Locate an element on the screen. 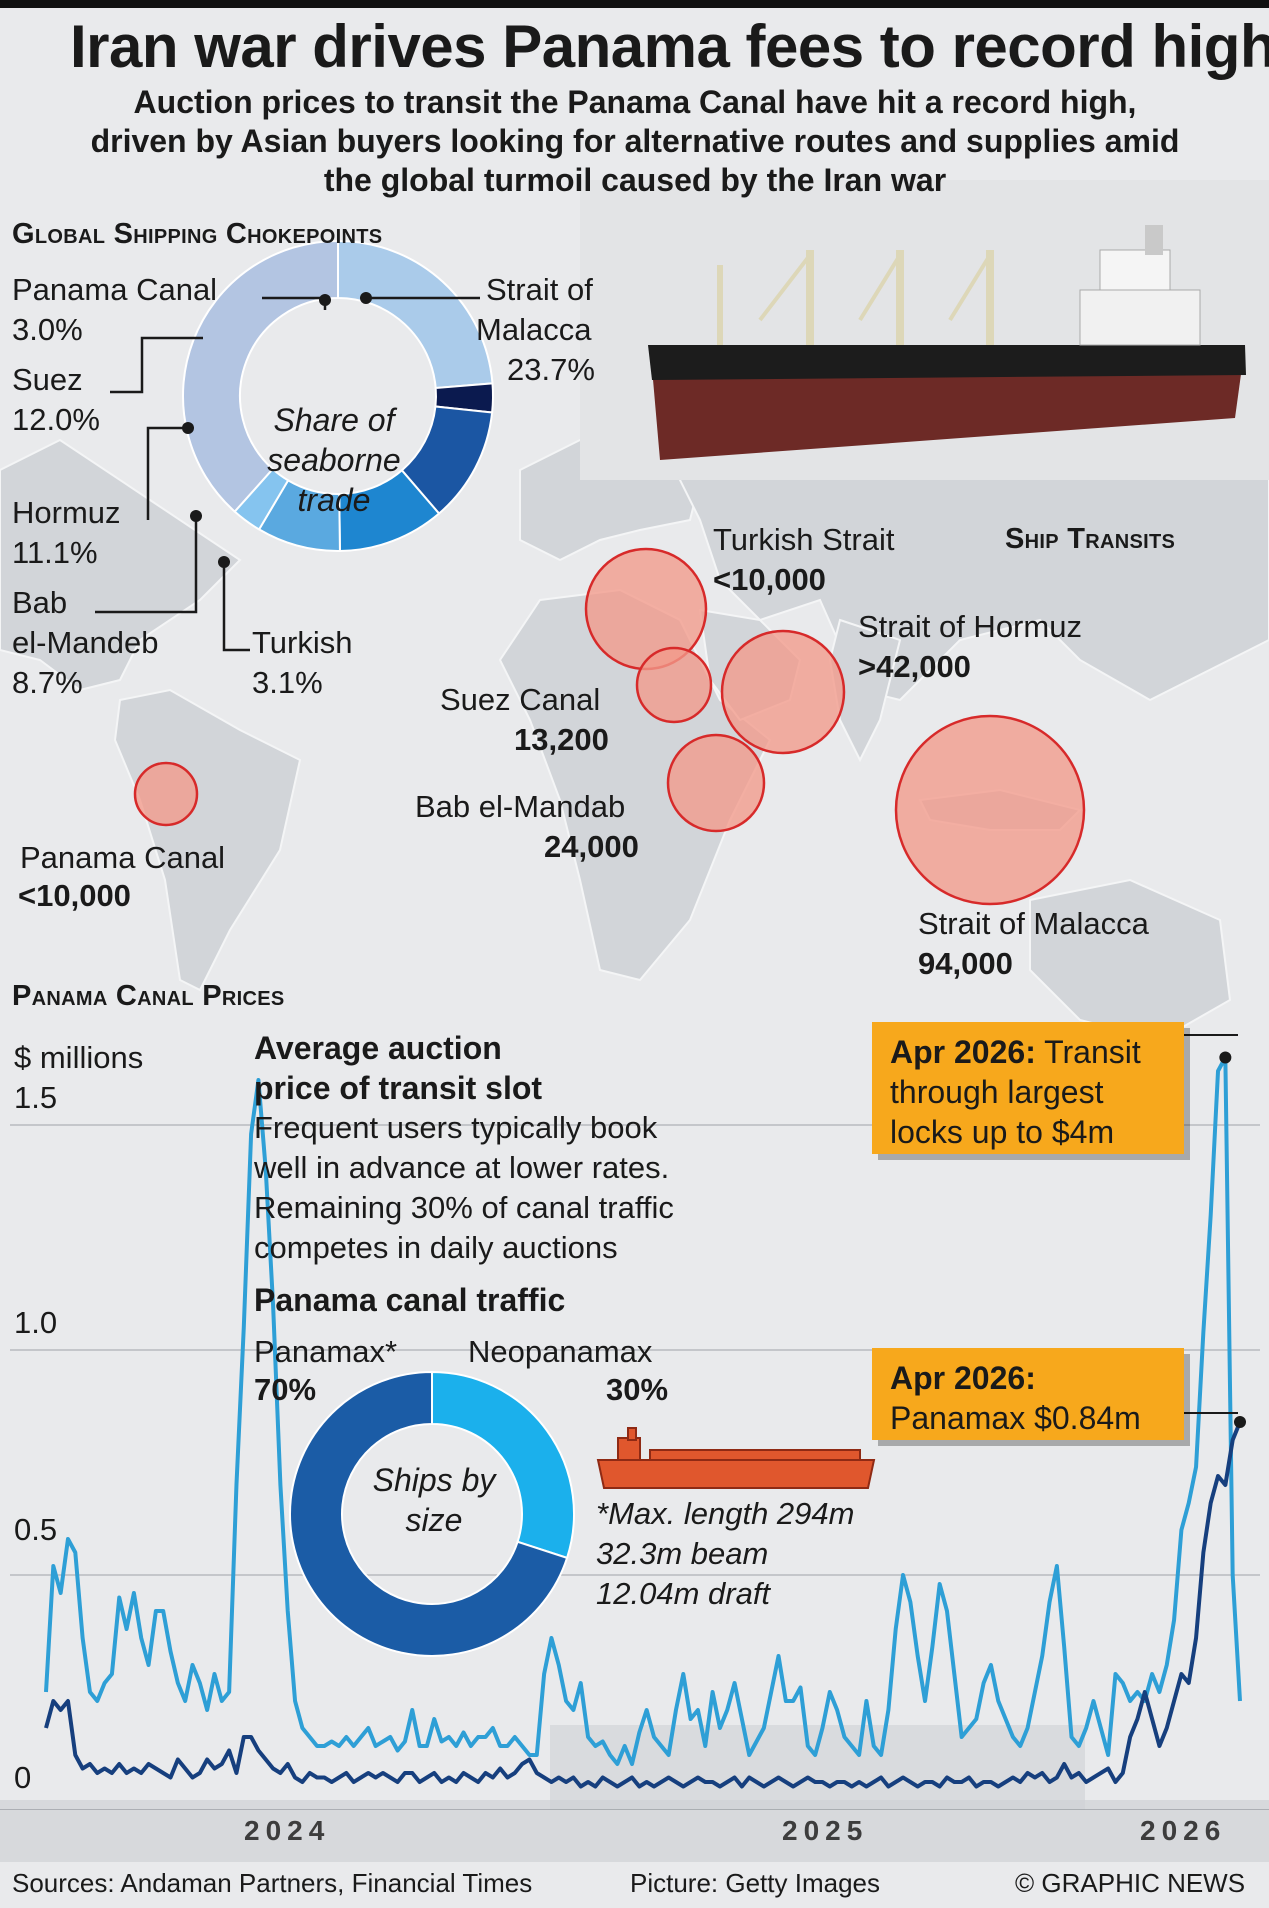  chokepoints-section-title: Global Shipping Chokepoints is located at coordinates (197, 234).